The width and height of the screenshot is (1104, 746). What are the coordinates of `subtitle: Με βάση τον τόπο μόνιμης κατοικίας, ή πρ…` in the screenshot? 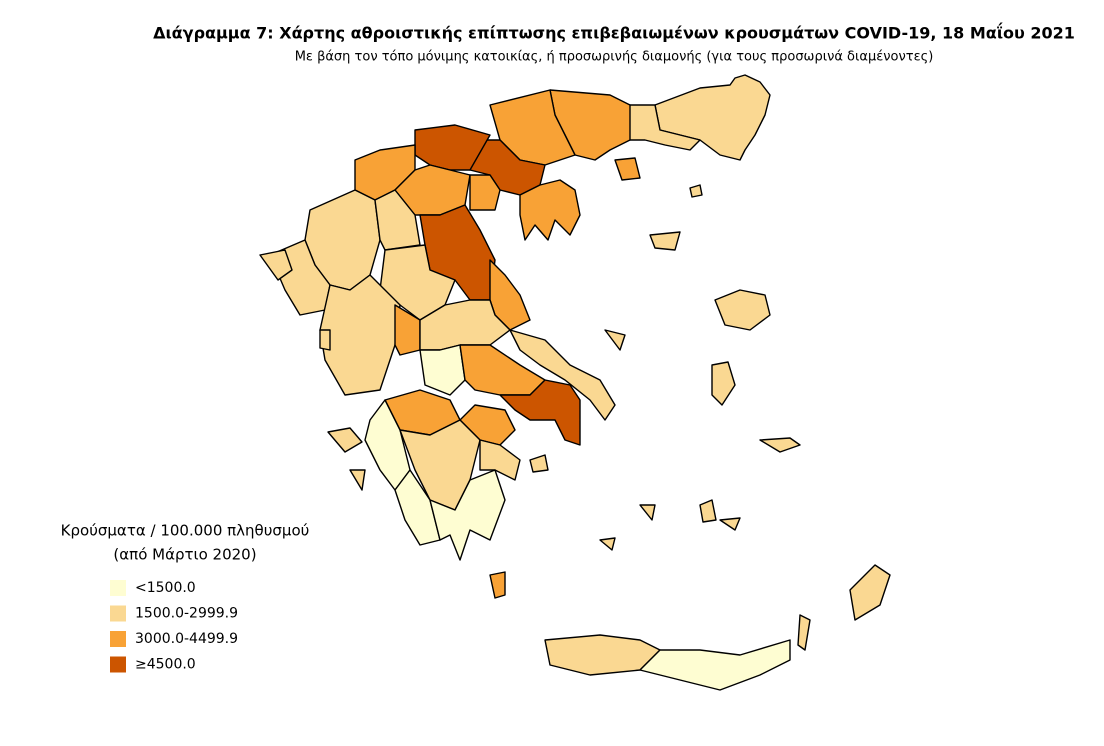 It's located at (614, 57).